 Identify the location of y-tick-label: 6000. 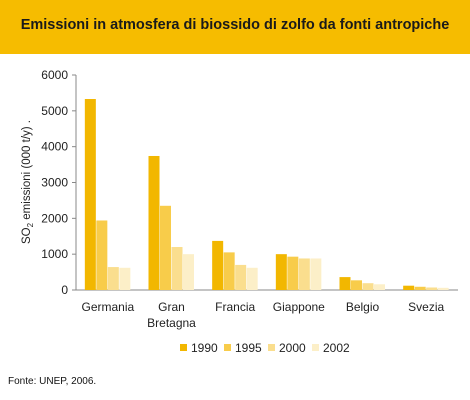
(54, 75).